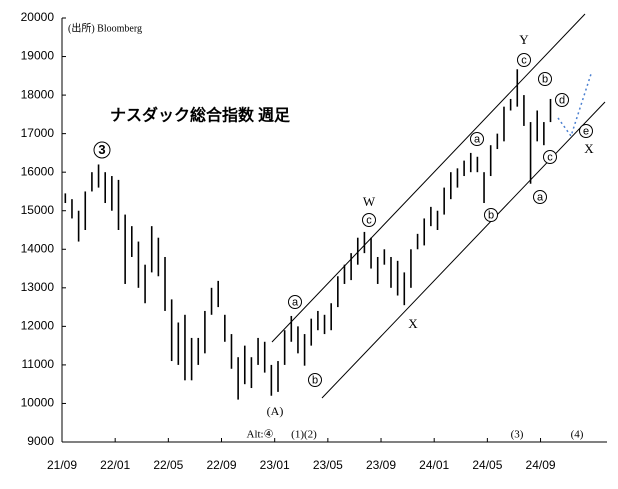 The height and width of the screenshot is (489, 618). I want to click on wave-label: W, so click(369, 201).